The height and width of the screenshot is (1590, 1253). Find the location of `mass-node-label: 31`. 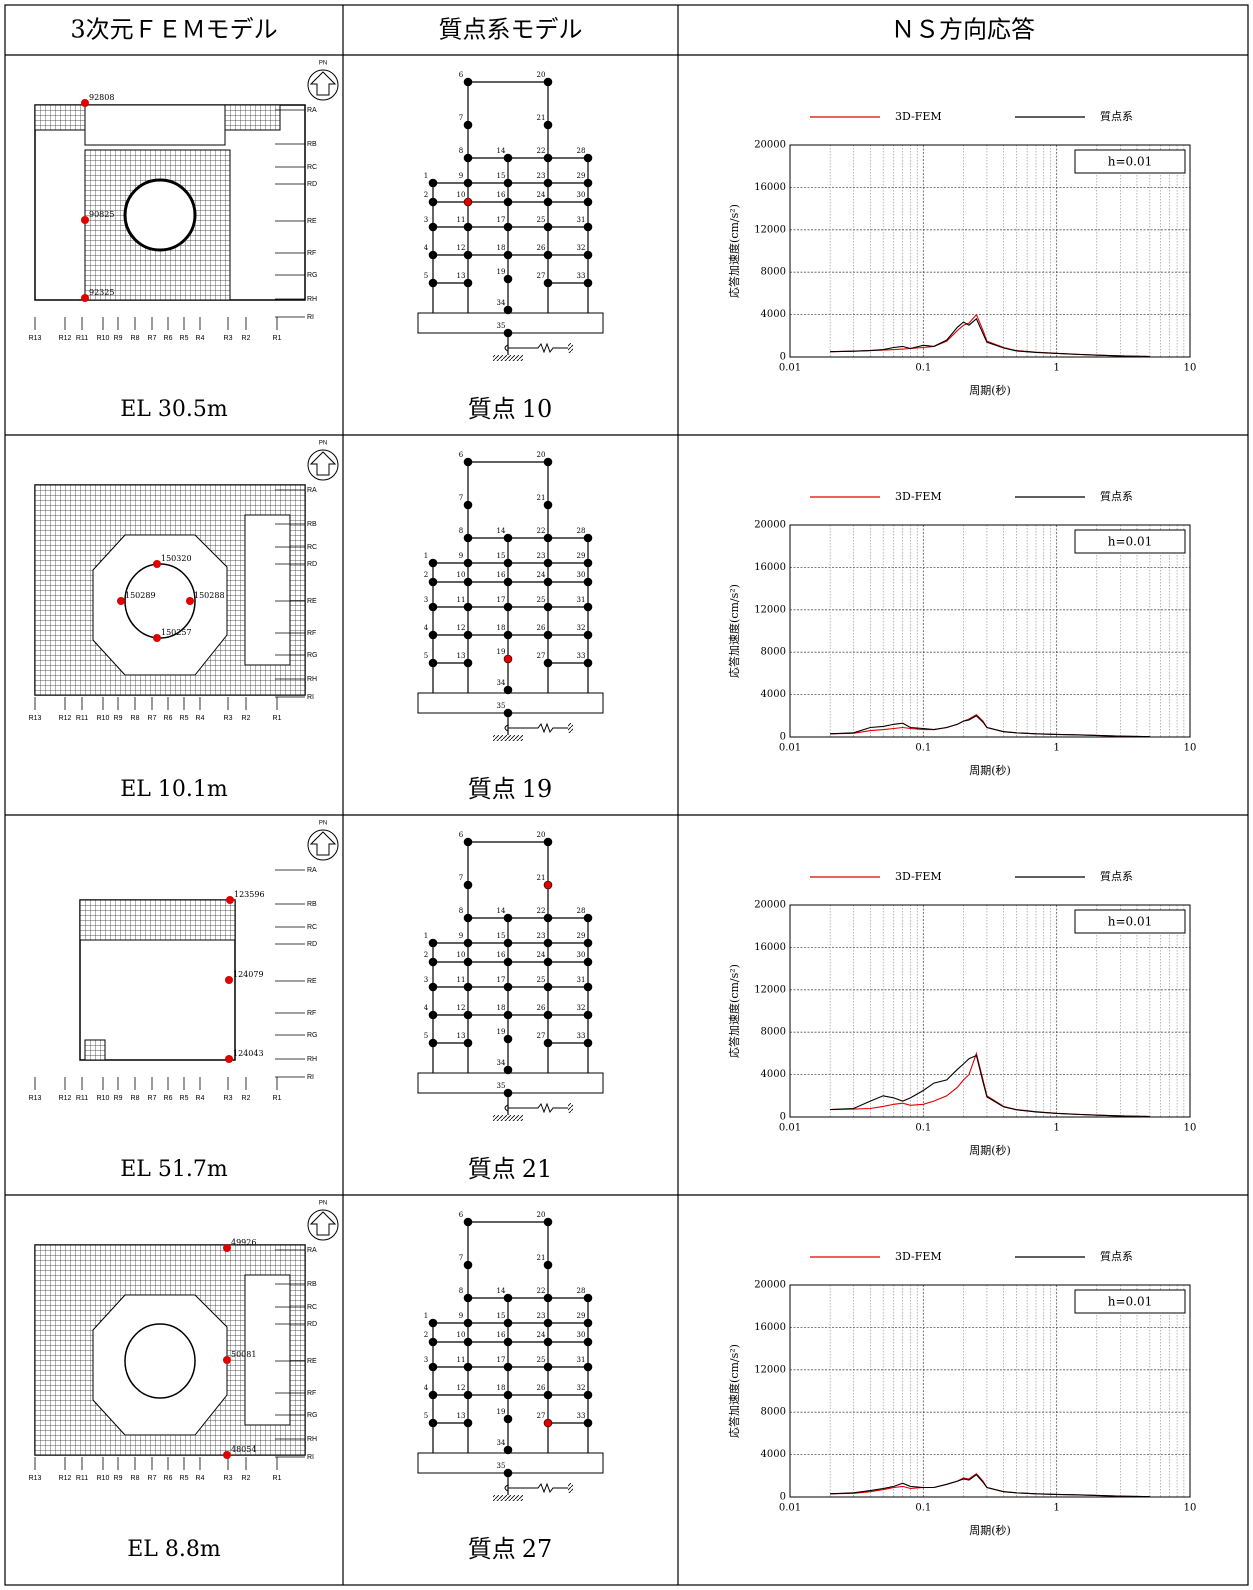

mass-node-label: 31 is located at coordinates (581, 1360).